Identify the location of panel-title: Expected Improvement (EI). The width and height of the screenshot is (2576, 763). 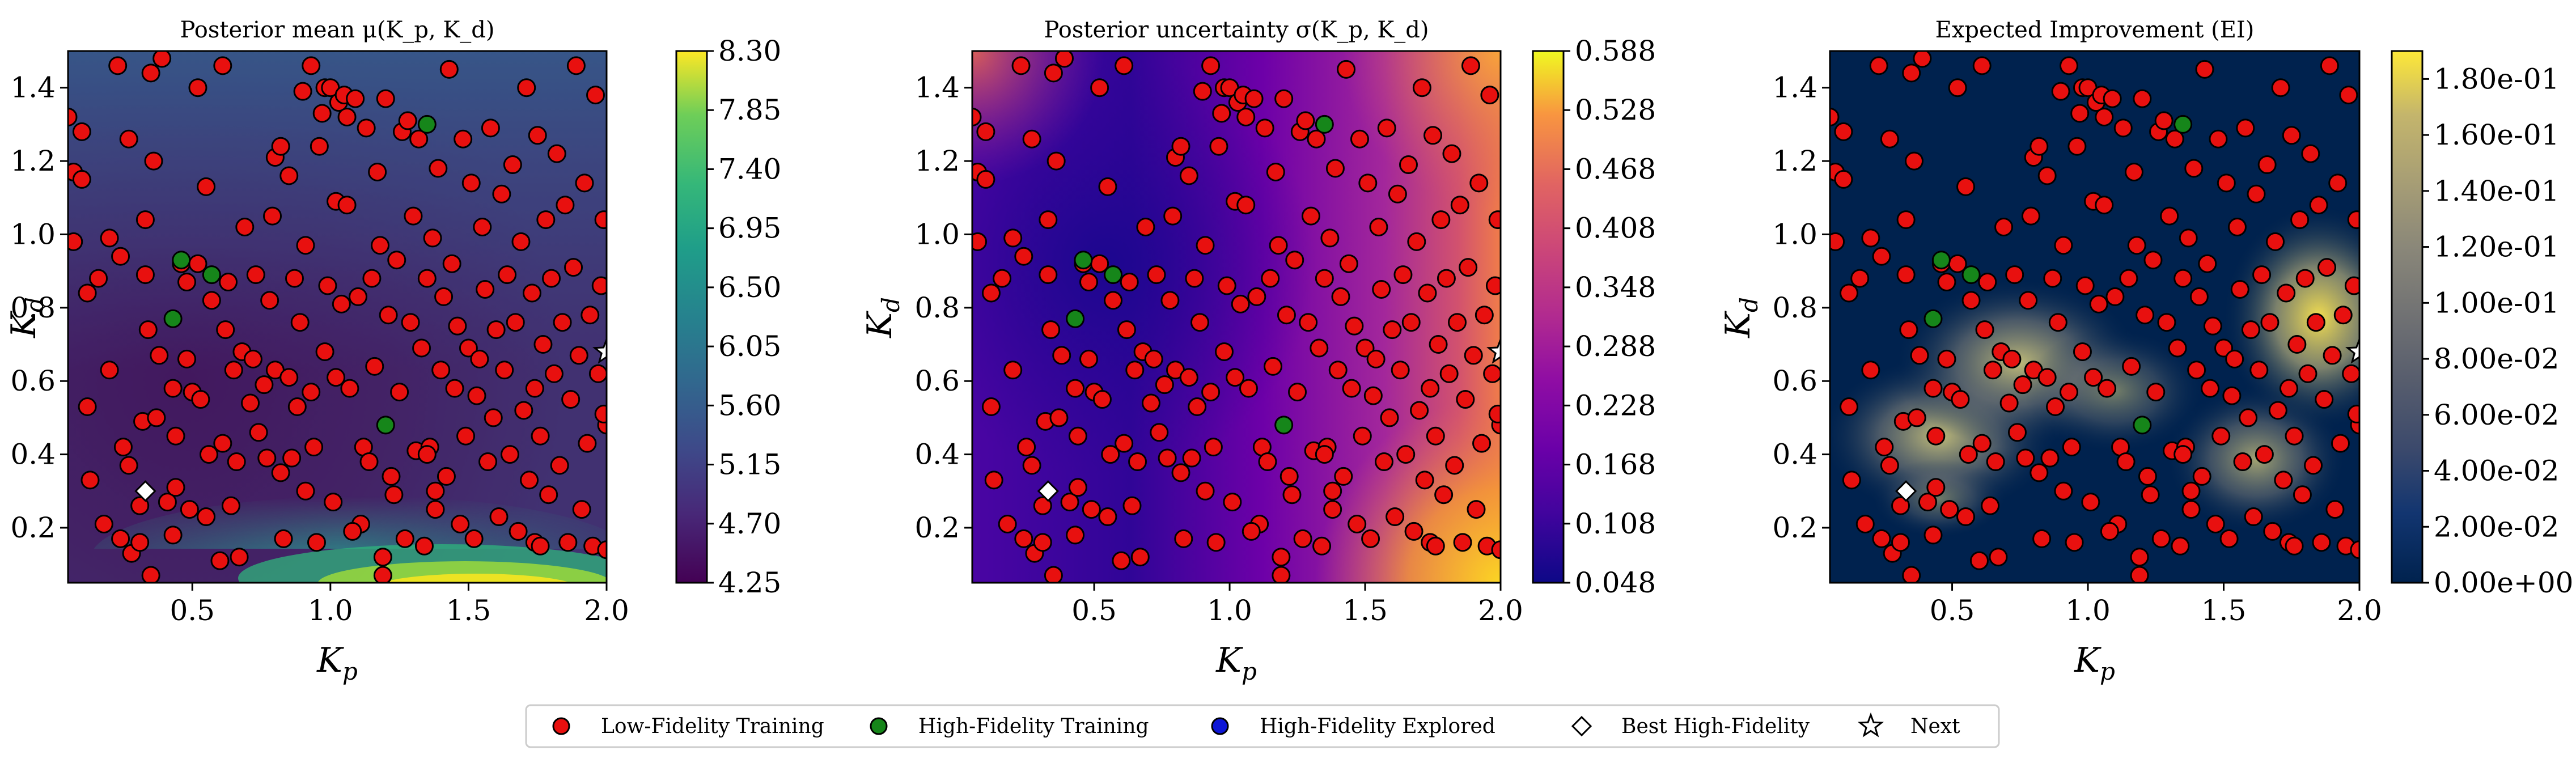
(2095, 30).